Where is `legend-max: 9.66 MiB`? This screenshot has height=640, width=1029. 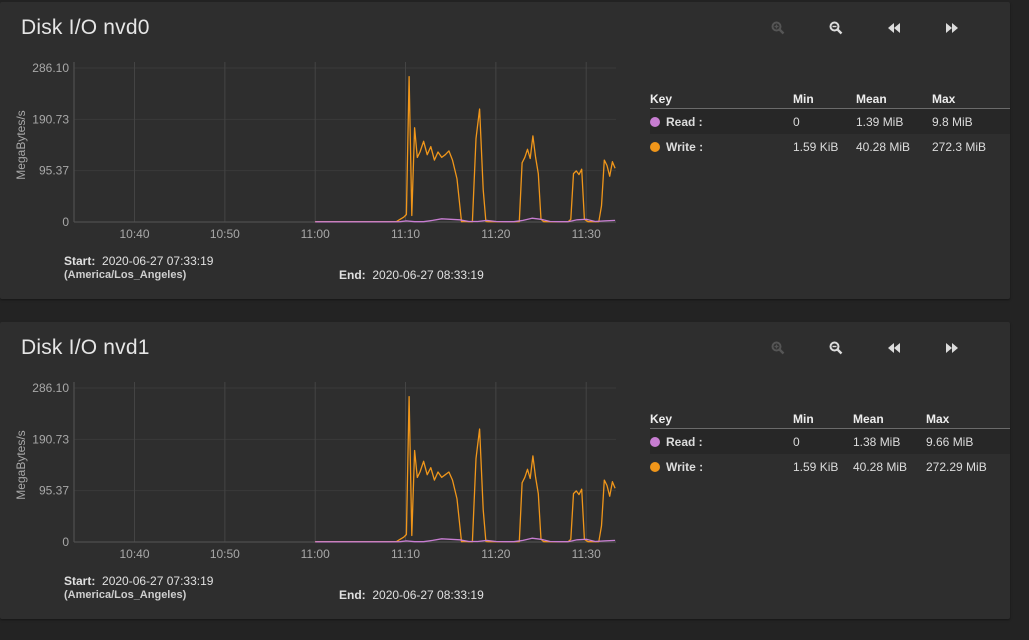 legend-max: 9.66 MiB is located at coordinates (950, 442).